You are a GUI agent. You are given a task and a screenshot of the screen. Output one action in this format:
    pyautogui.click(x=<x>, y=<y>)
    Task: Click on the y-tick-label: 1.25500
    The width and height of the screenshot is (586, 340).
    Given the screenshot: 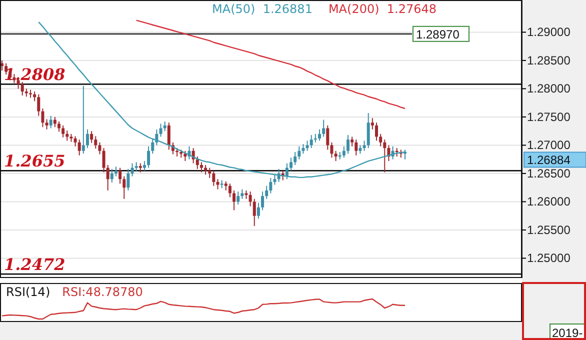 What is the action you would take?
    pyautogui.click(x=549, y=229)
    